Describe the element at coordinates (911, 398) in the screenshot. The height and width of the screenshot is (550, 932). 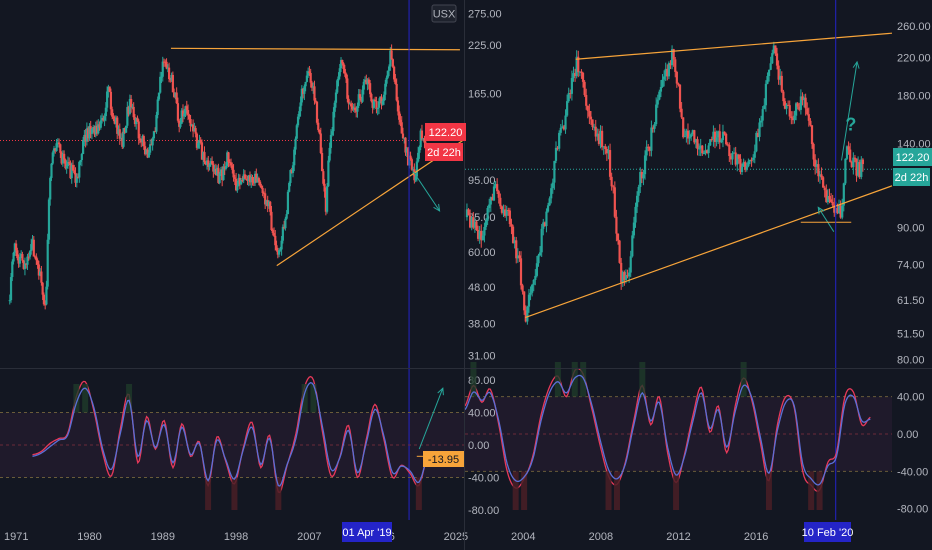
I see `oscillator-tick-label: 40.00` at that location.